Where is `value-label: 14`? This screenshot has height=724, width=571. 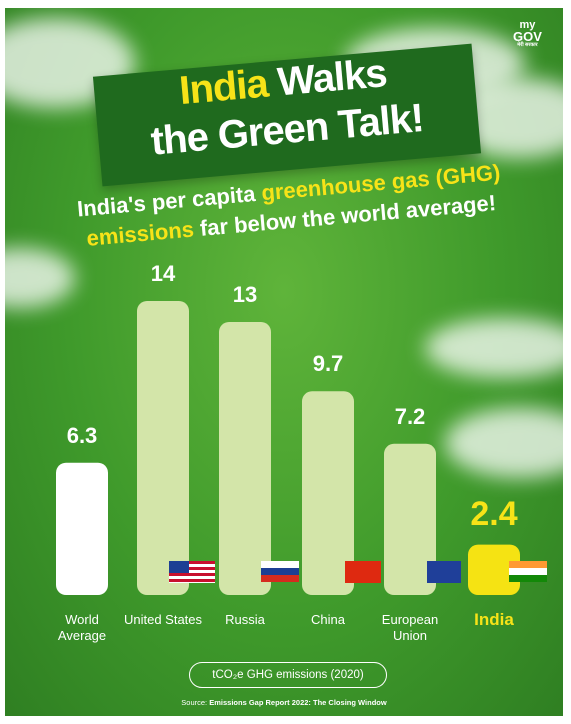 value-label: 14 is located at coordinates (163, 273).